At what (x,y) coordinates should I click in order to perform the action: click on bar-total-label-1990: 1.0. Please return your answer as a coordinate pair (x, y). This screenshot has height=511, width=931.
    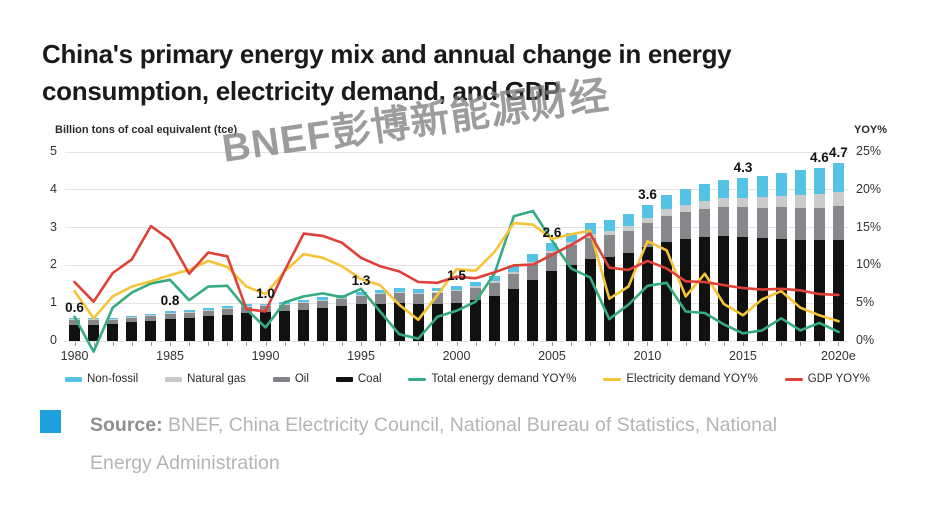
    Looking at the image, I should click on (265, 293).